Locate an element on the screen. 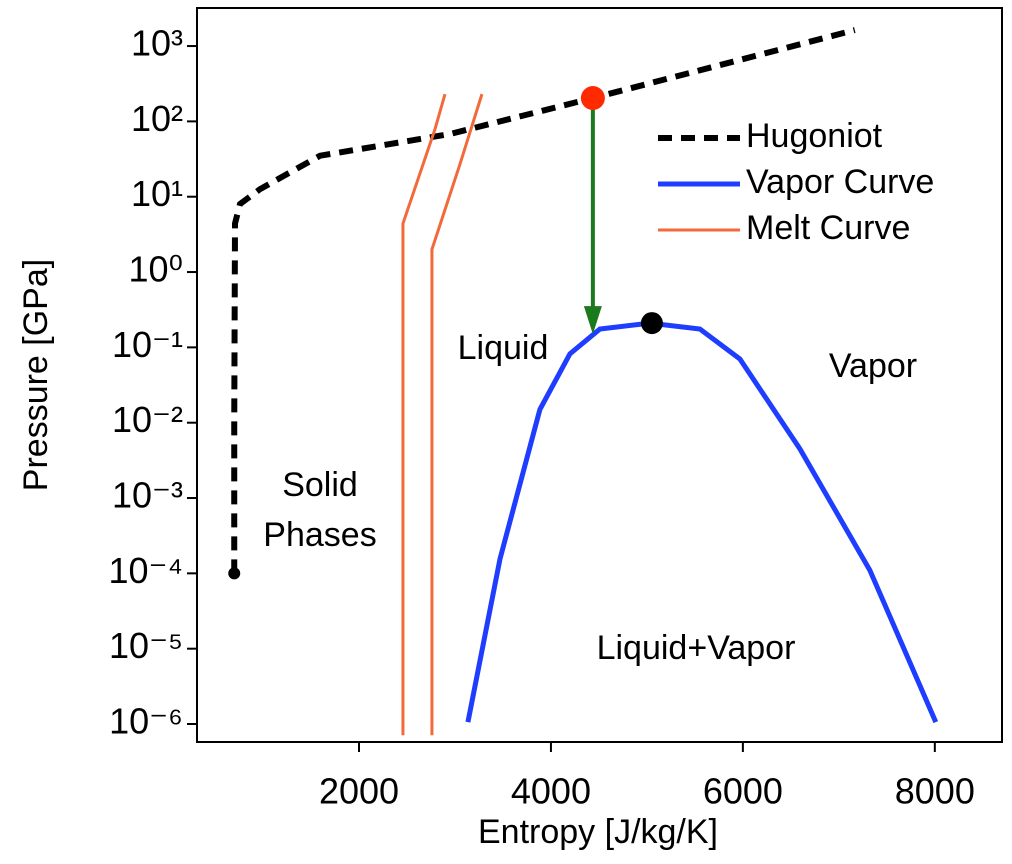 This screenshot has width=1012, height=864. y-tick-label: 10⁻³ is located at coordinates (147, 495).